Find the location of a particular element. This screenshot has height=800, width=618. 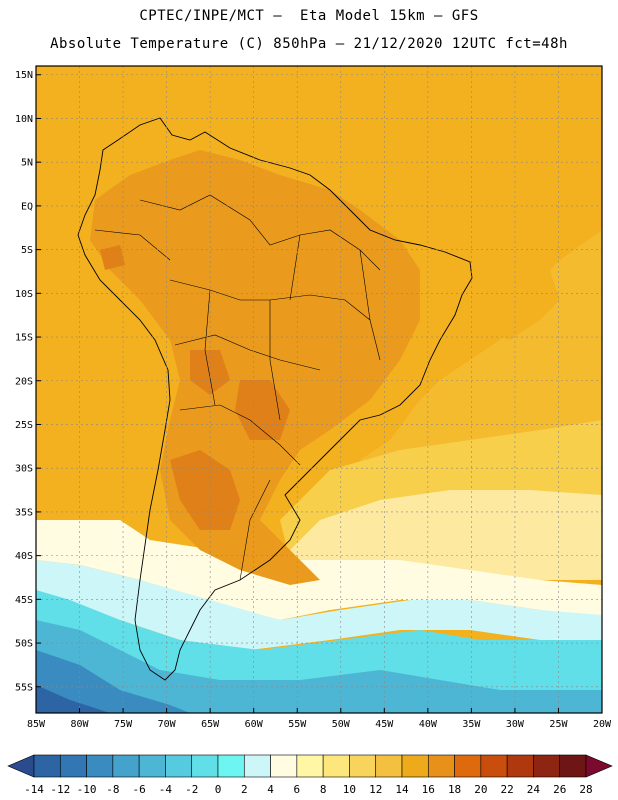

field-cyan is located at coordinates (319, 666).